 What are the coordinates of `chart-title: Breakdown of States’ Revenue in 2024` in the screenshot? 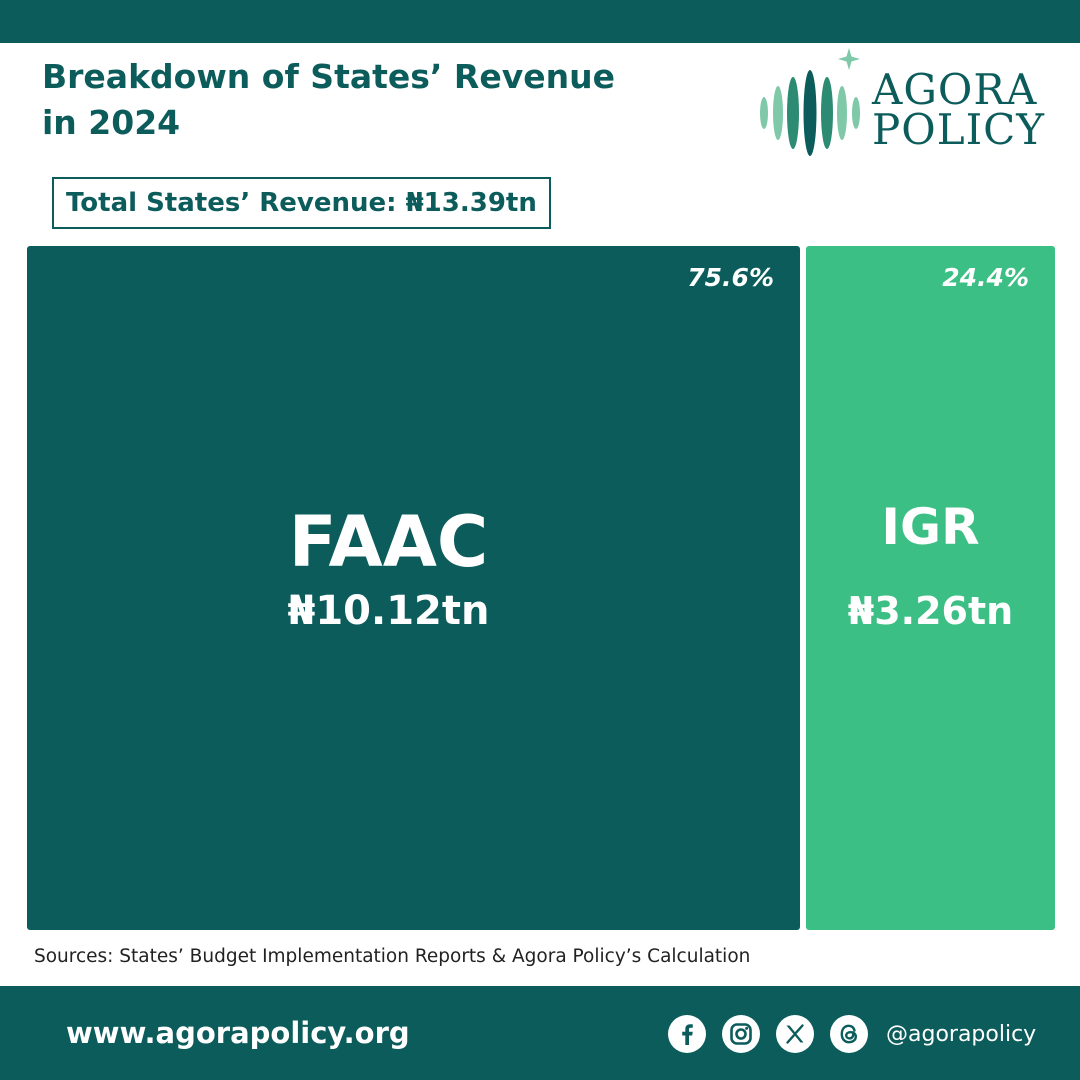 It's located at (382, 100).